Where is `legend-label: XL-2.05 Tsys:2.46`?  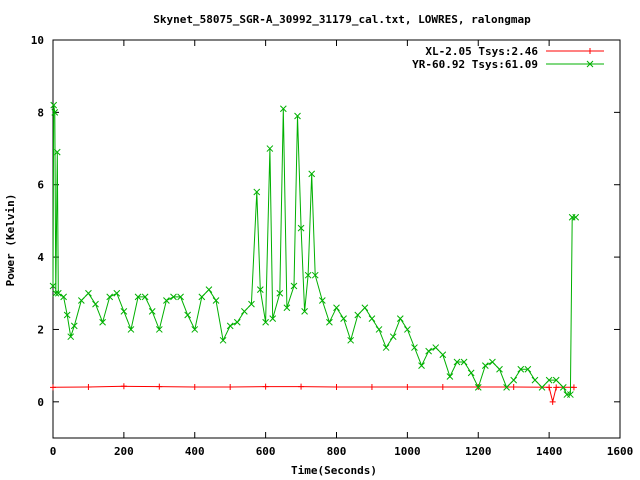
legend-label: XL-2.05 Tsys:2.46 is located at coordinates (481, 51).